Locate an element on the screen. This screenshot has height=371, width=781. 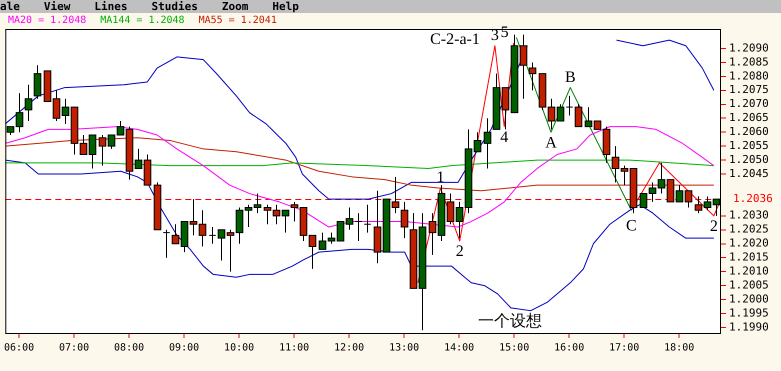
y-tick-label: 1.2005 is located at coordinates (749, 285).